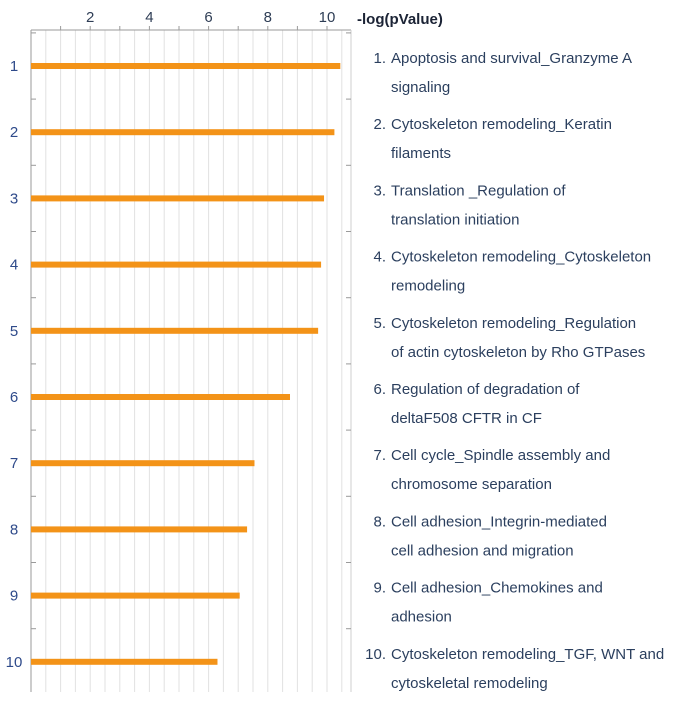 The height and width of the screenshot is (706, 685). Describe the element at coordinates (379, 124) in the screenshot. I see `legend-item-number: 2.` at that location.